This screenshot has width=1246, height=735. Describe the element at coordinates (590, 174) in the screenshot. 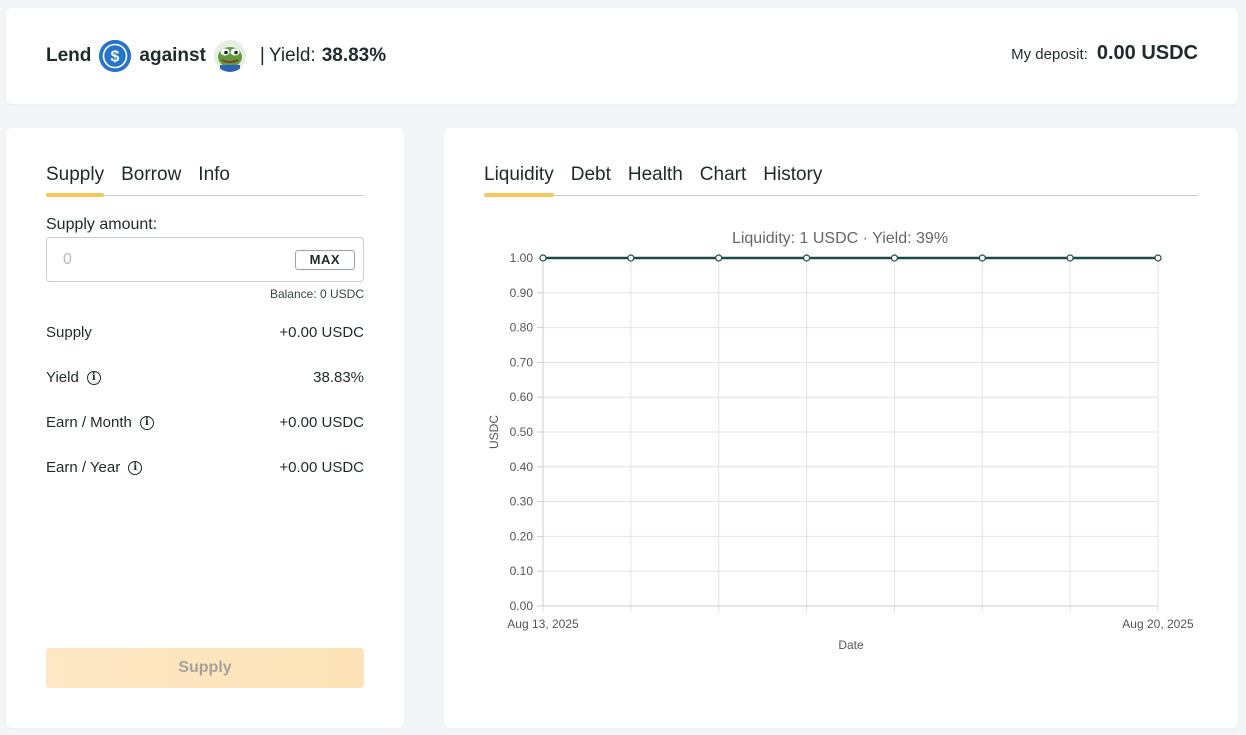

I see `tab-debt: Debt` at that location.